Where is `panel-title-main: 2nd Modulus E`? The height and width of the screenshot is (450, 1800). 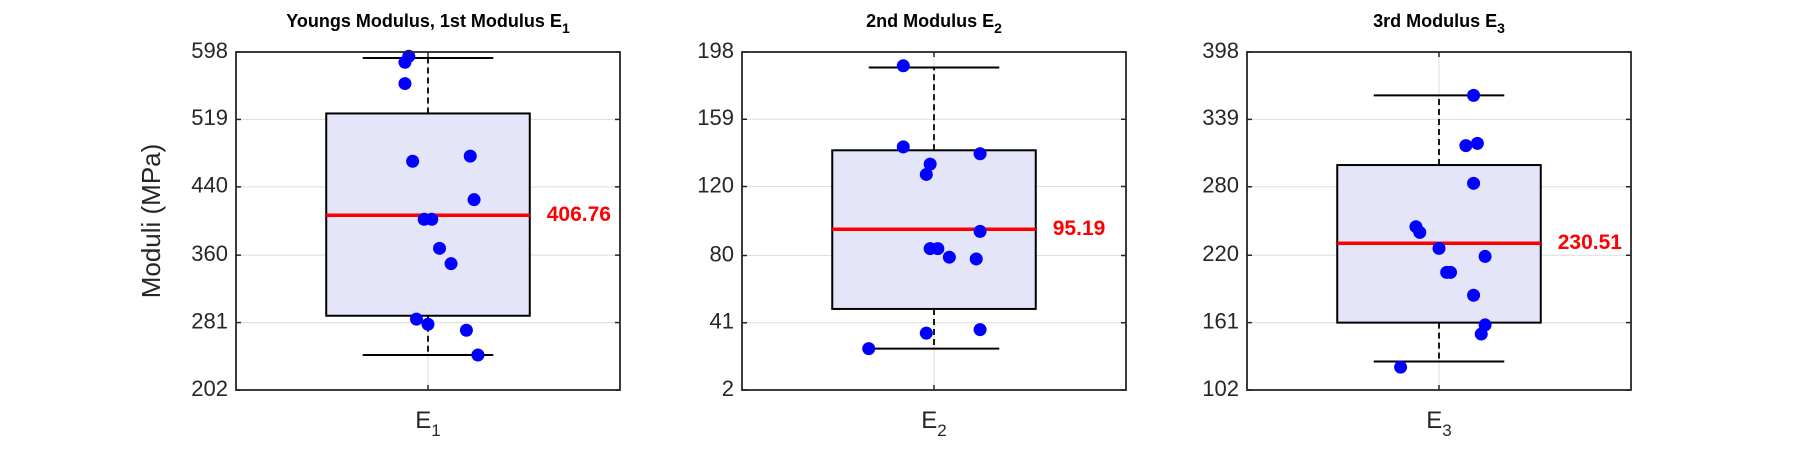
panel-title-main: 2nd Modulus E is located at coordinates (930, 21).